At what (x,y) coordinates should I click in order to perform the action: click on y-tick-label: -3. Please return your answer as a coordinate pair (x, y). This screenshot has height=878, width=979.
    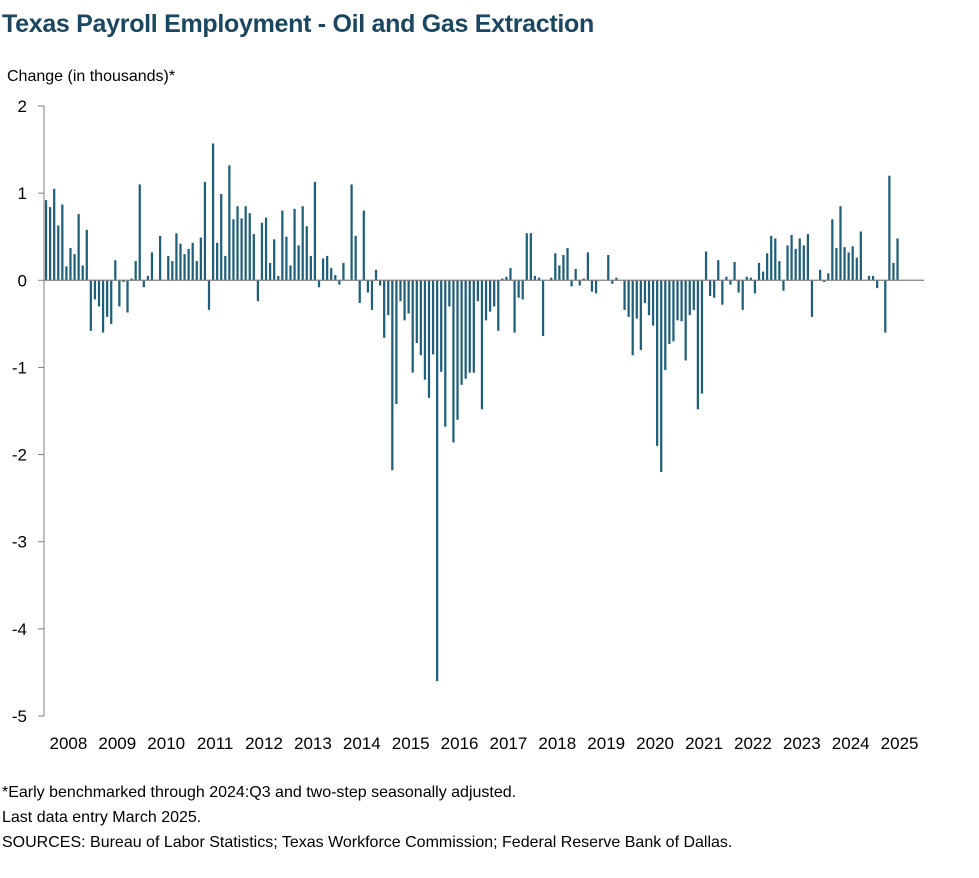
    Looking at the image, I should click on (19, 542).